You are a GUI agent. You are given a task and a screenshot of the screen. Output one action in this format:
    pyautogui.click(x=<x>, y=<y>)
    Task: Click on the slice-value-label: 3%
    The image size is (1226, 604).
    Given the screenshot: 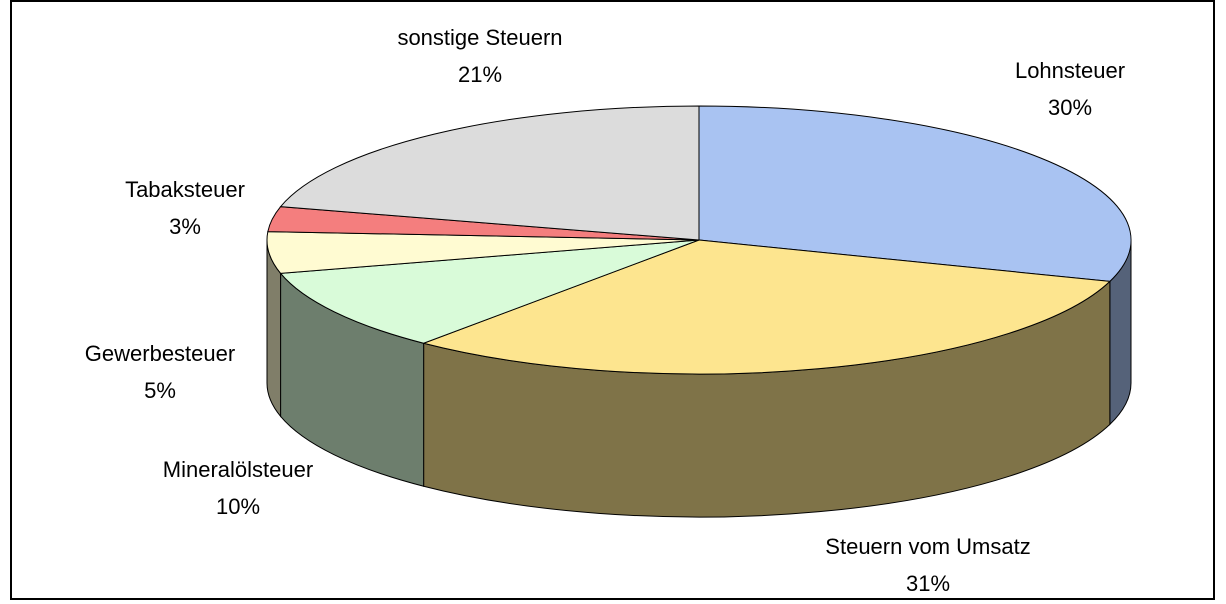 What is the action you would take?
    pyautogui.click(x=185, y=226)
    